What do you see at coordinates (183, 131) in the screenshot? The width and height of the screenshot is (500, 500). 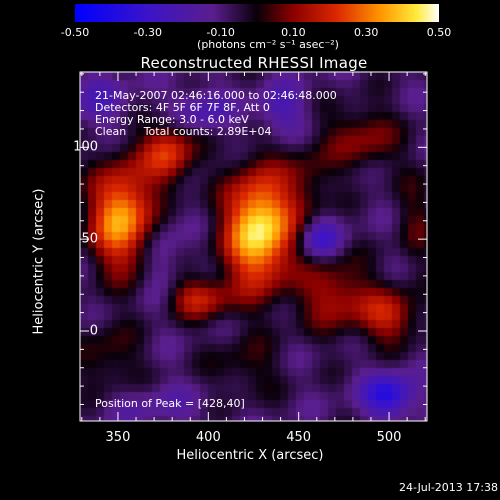 I see `info-total-counts: Clean Total counts: 2.89E+04` at bounding box center [183, 131].